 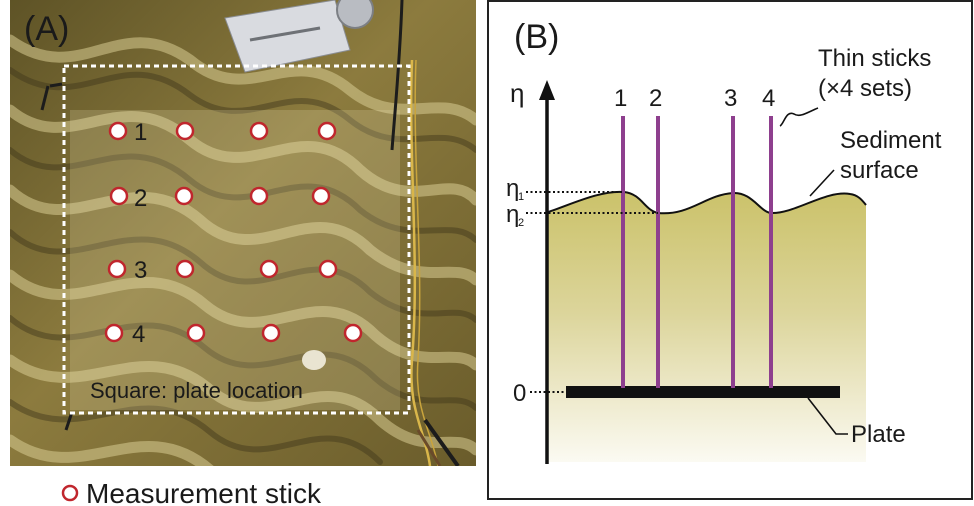 What do you see at coordinates (118, 131) in the screenshot?
I see `measurement-stick-marker-r1-c1` at bounding box center [118, 131].